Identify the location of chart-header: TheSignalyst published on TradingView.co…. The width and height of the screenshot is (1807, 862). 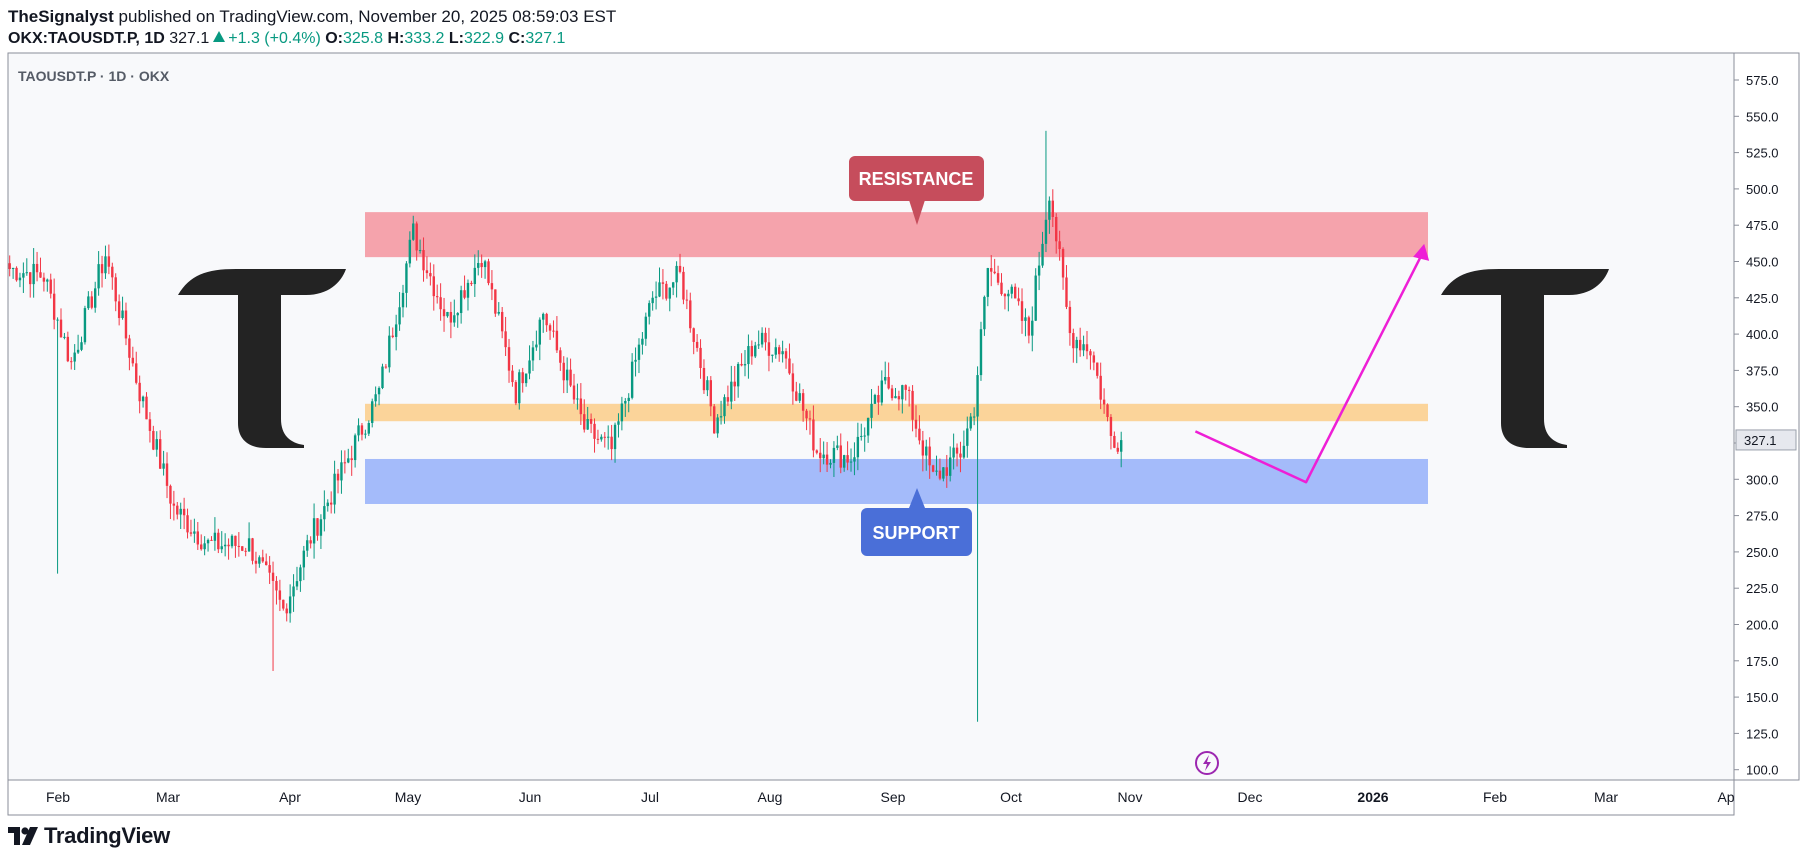
(903, 28).